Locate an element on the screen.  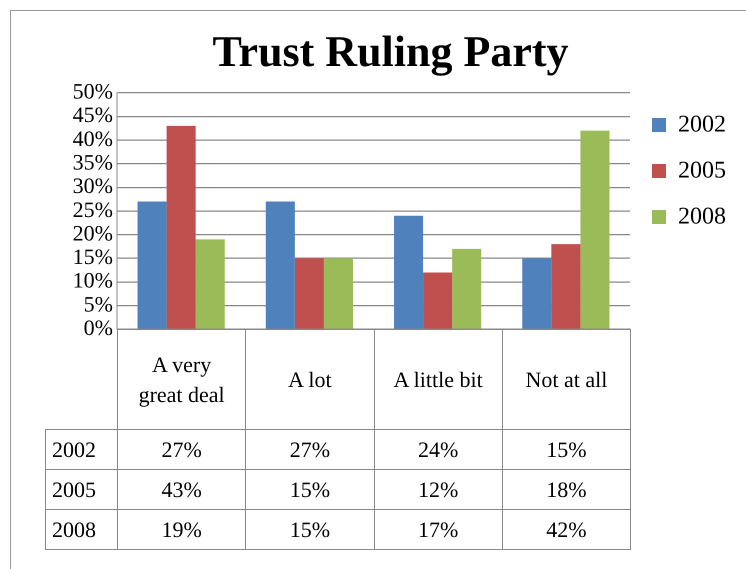
x-tick-label: Not at all is located at coordinates (566, 380).